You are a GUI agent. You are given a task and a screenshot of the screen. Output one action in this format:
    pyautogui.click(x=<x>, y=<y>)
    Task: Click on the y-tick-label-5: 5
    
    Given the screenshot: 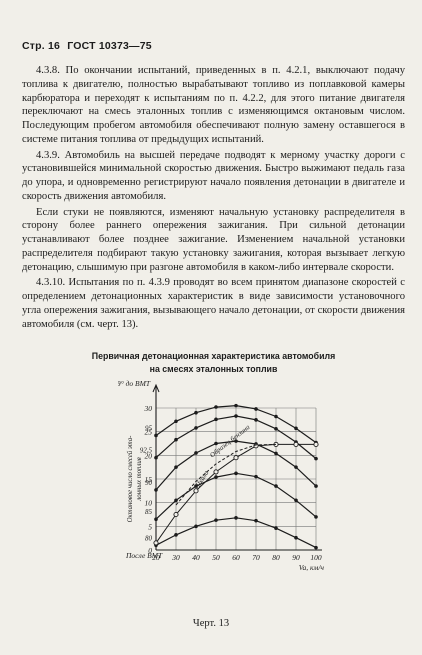 What is the action you would take?
    pyautogui.click(x=150, y=526)
    